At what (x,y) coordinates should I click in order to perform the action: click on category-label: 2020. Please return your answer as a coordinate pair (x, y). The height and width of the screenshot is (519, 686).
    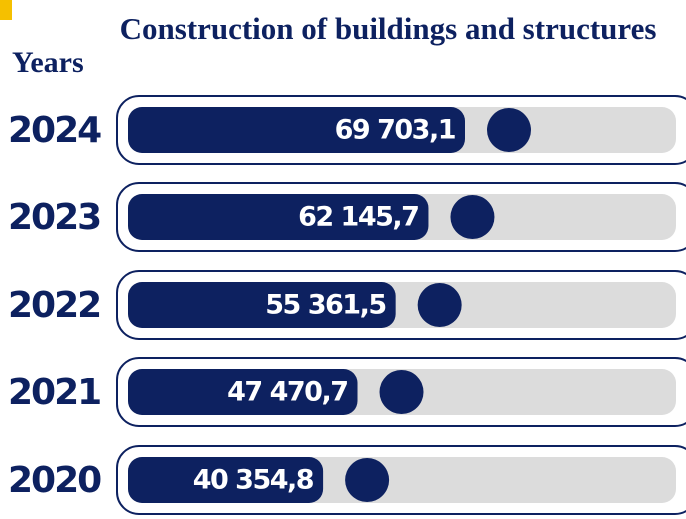
    Looking at the image, I should click on (54, 480).